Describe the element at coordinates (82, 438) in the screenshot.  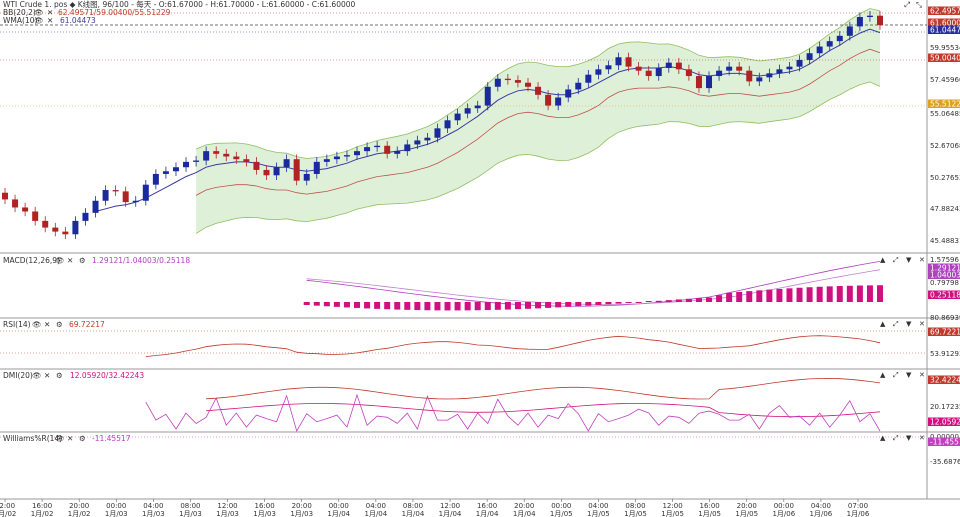
I see `williams-settings-icon: ⚙` at that location.